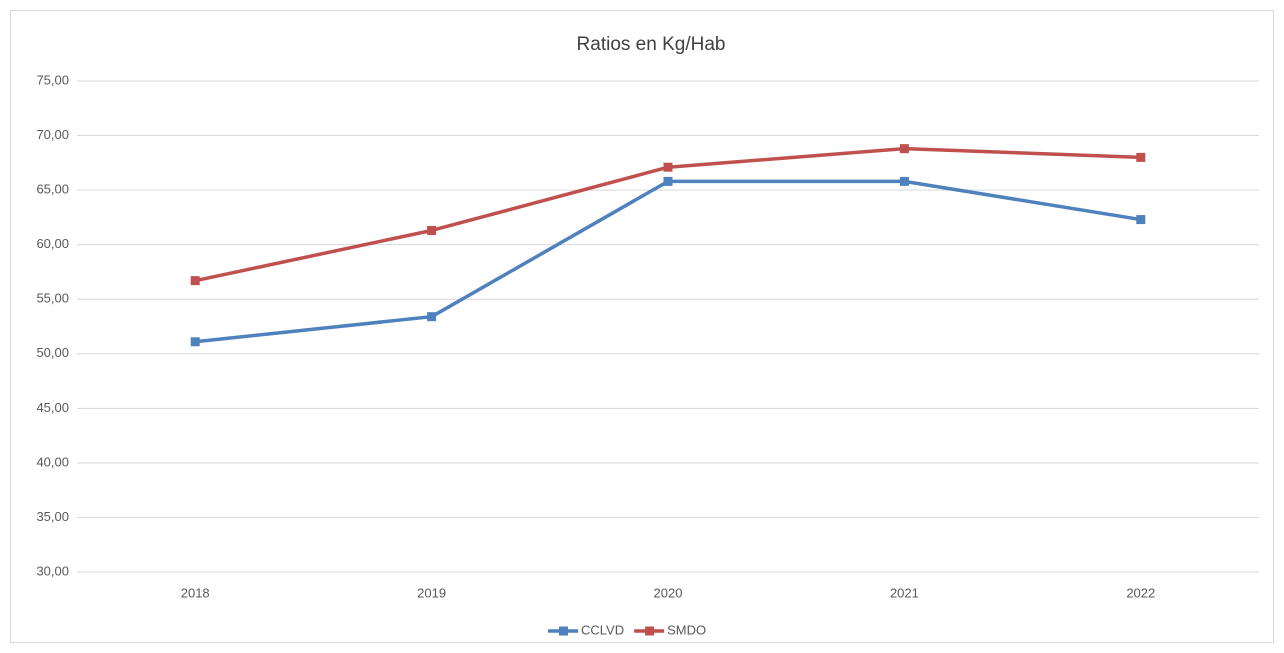 This screenshot has height=653, width=1284. What do you see at coordinates (668, 592) in the screenshot?
I see `x-tick-label: 2020` at bounding box center [668, 592].